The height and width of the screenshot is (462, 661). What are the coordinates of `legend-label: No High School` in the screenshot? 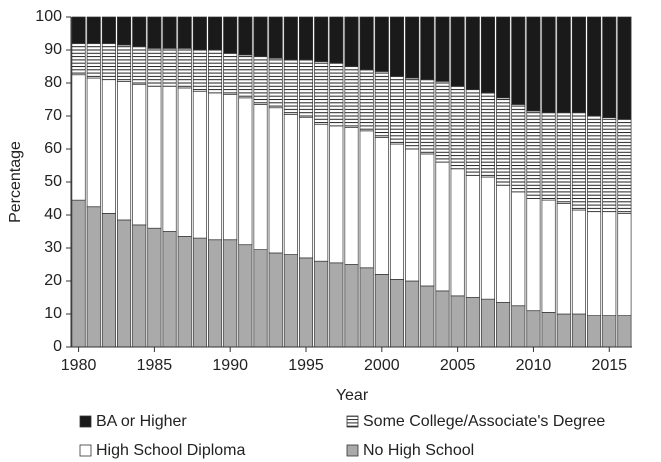 It's located at (418, 450).